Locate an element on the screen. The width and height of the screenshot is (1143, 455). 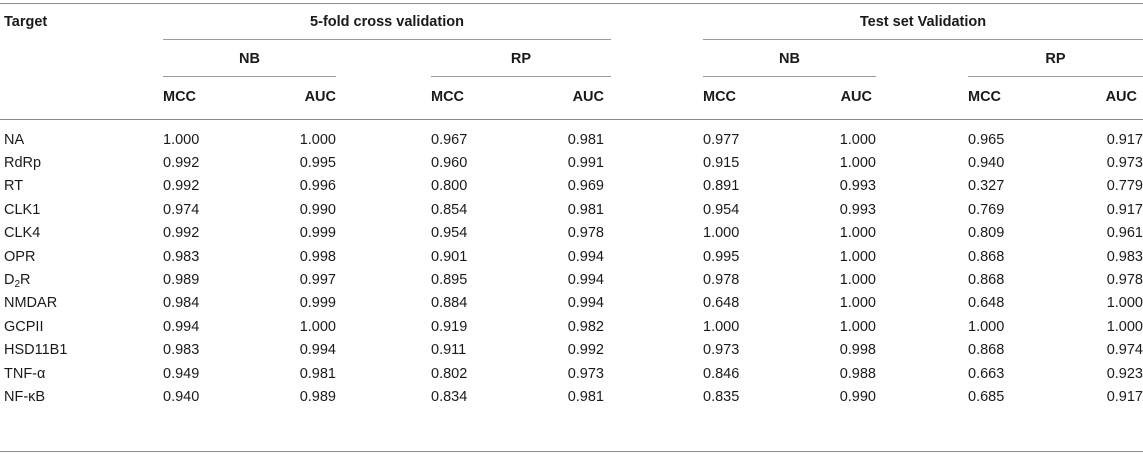
row-target-cell: D2R is located at coordinates (81, 279).